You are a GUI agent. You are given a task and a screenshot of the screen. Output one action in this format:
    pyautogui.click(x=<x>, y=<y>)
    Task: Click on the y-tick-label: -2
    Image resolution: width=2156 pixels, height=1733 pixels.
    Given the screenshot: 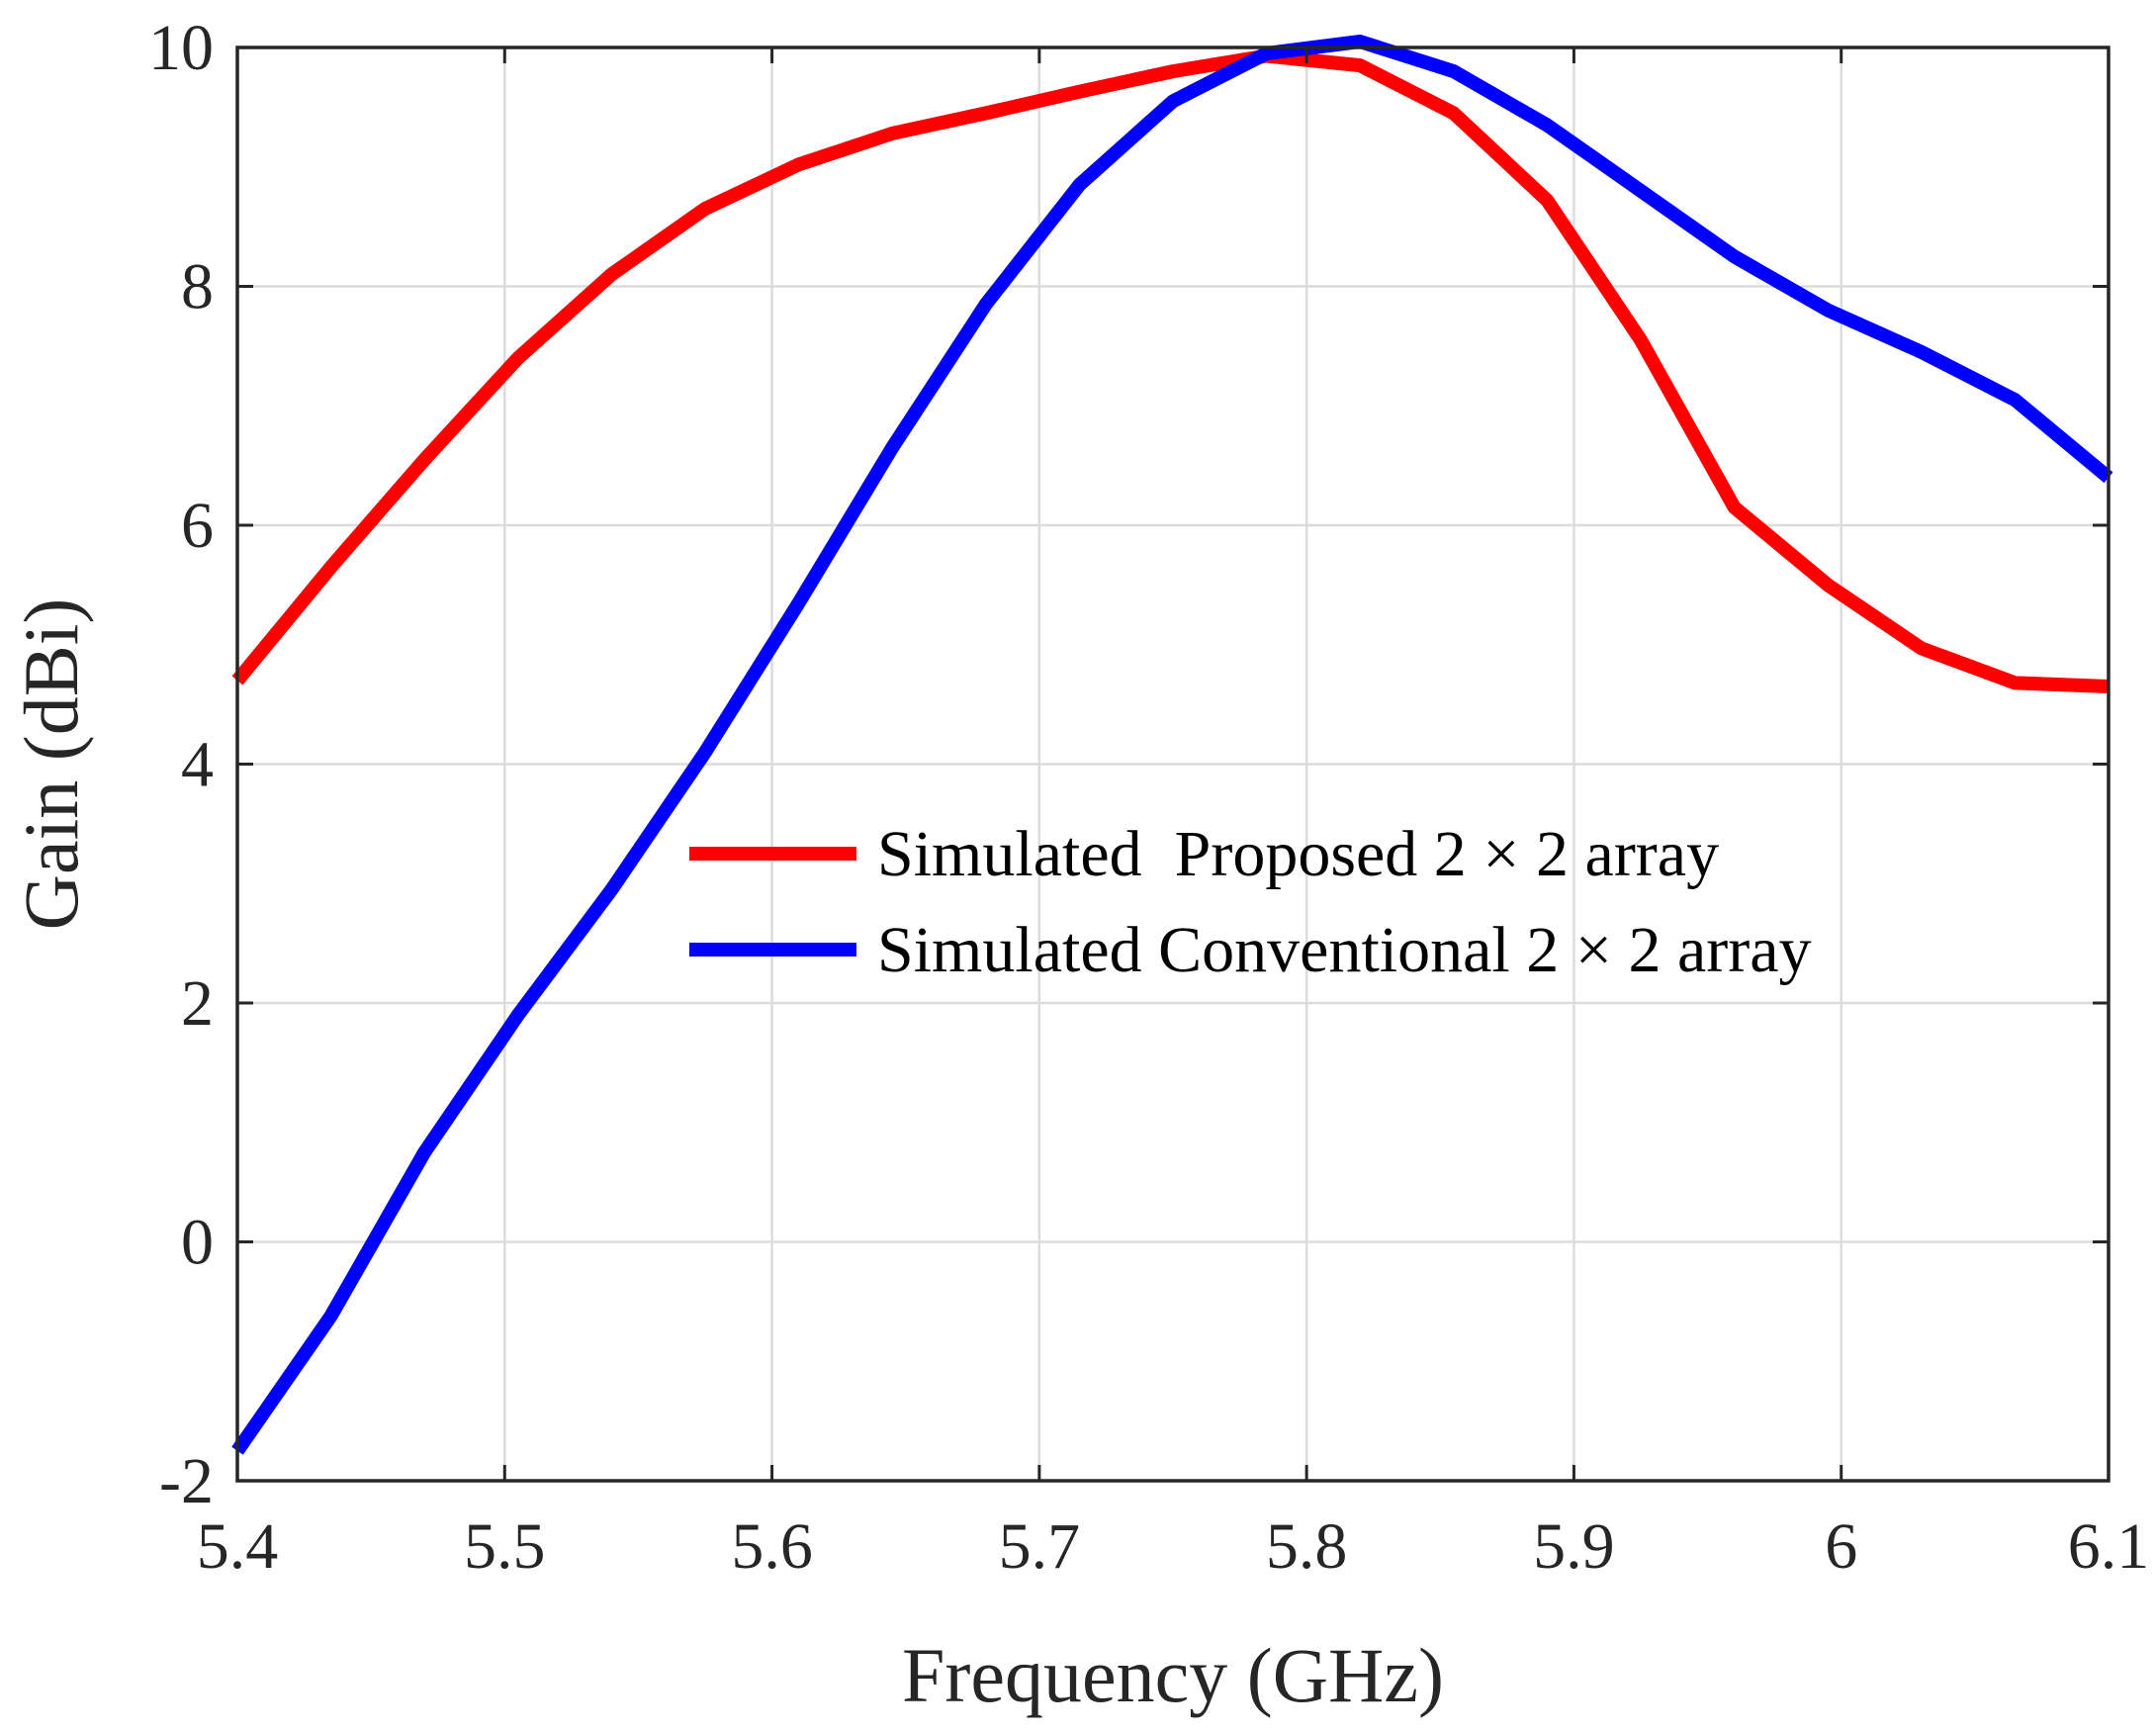 What is the action you would take?
    pyautogui.click(x=186, y=1481)
    